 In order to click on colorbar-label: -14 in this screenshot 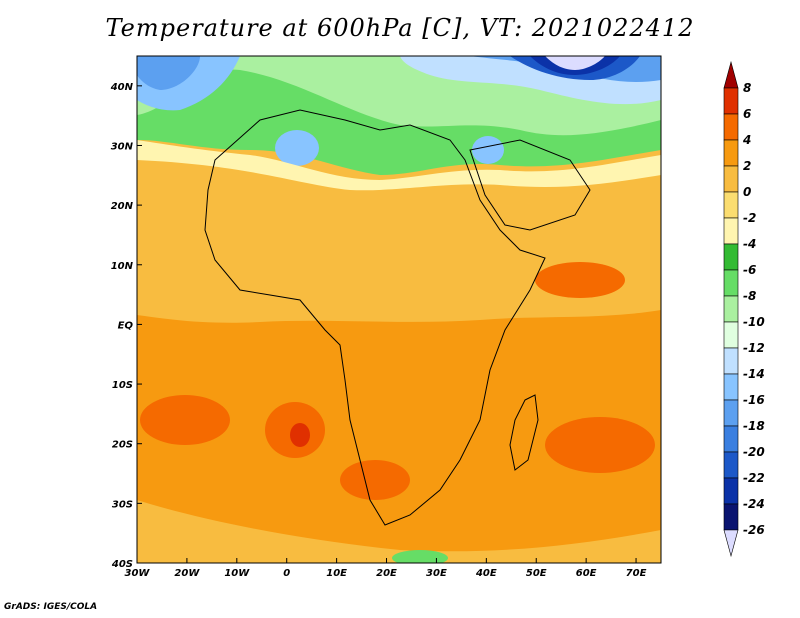, I will do `click(754, 374)`.